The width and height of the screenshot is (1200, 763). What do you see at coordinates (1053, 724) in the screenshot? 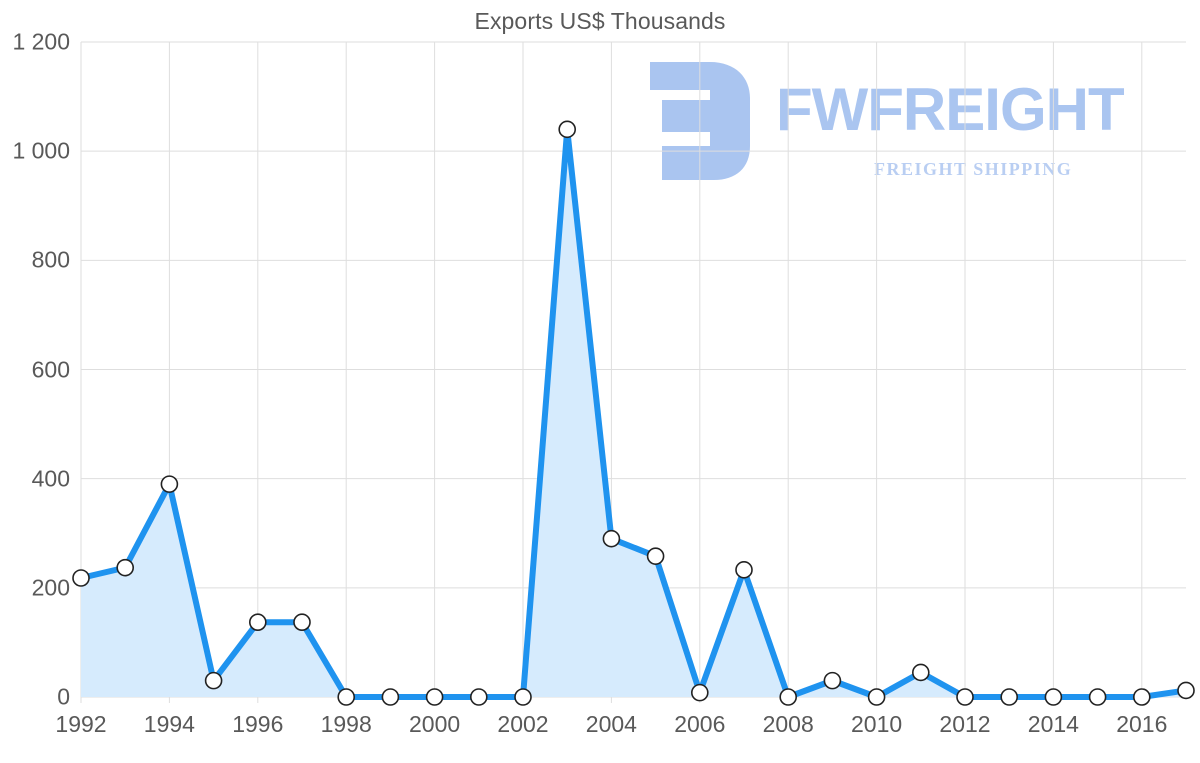
I see `x-axis-tick-label: 2014` at bounding box center [1053, 724].